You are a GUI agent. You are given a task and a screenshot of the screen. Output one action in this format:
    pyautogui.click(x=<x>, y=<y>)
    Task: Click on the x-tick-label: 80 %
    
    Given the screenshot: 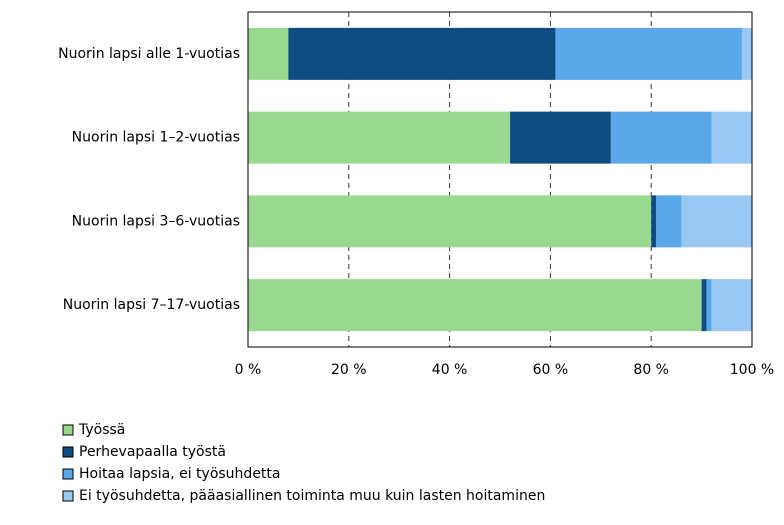 What is the action you would take?
    pyautogui.click(x=651, y=370)
    